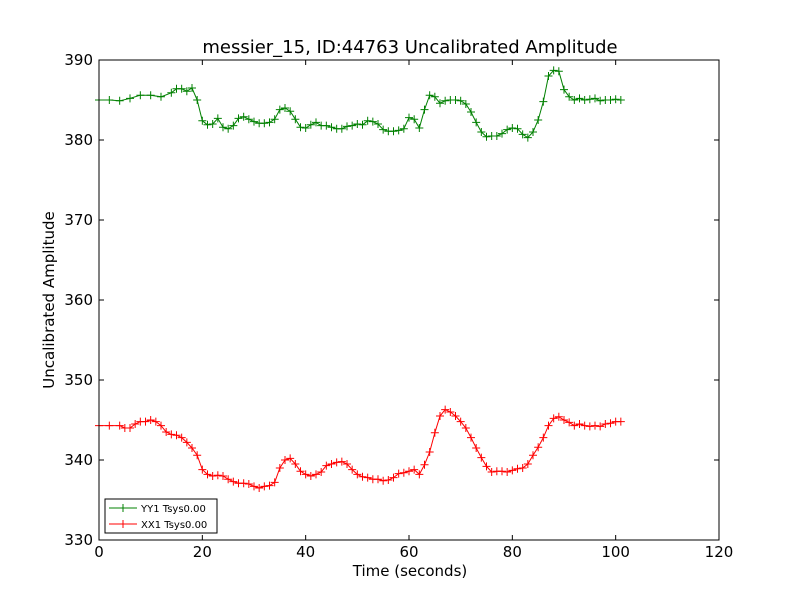  Describe the element at coordinates (360, 448) in the screenshot. I see `series-xx1` at that location.